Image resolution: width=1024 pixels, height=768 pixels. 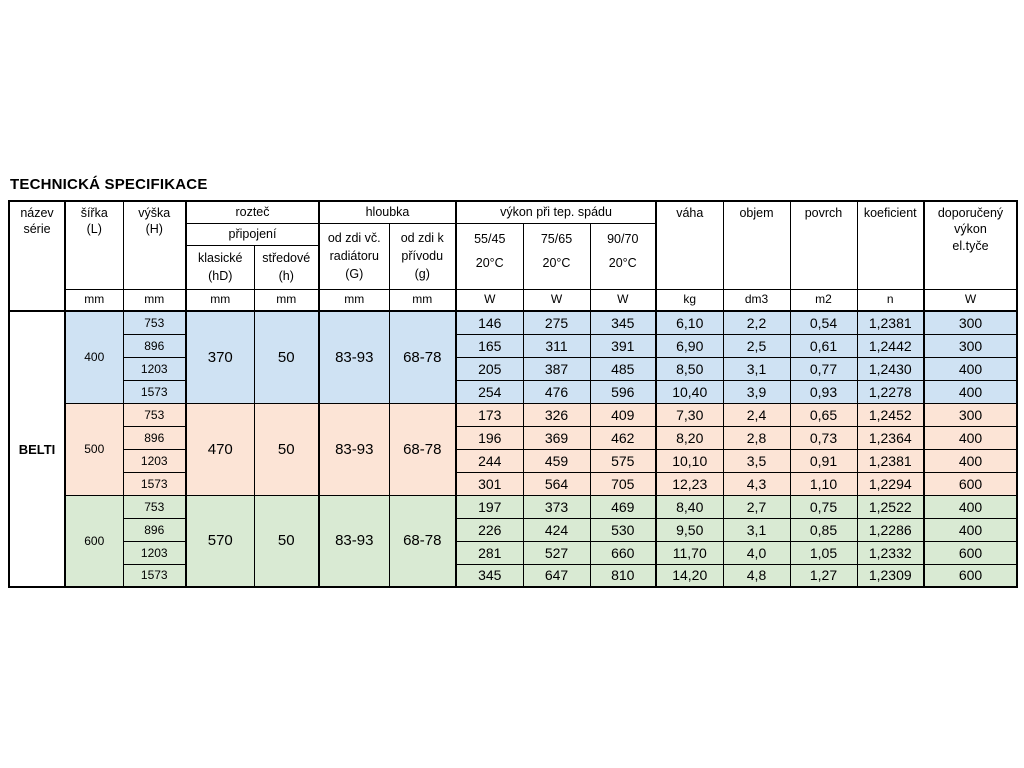 I want to click on cell-vykon-75-65: 424, so click(x=556, y=529).